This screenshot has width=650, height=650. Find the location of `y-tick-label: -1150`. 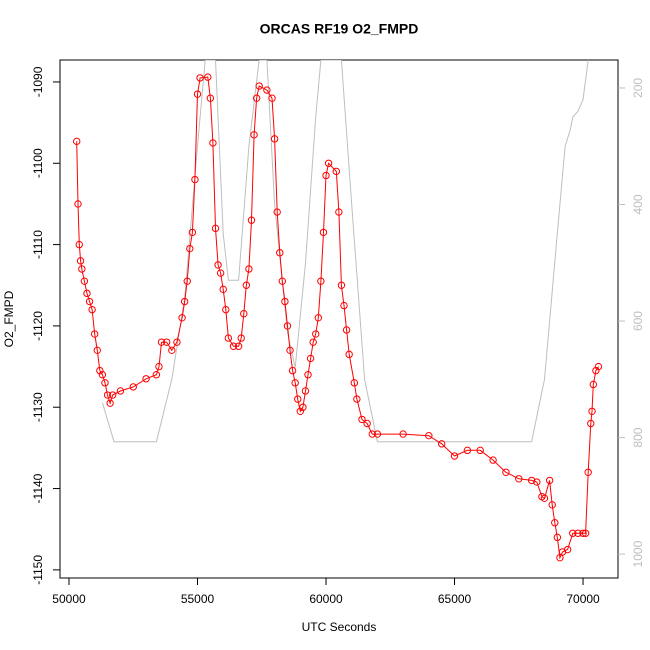

y-tick-label: -1150 is located at coordinates (38, 570).